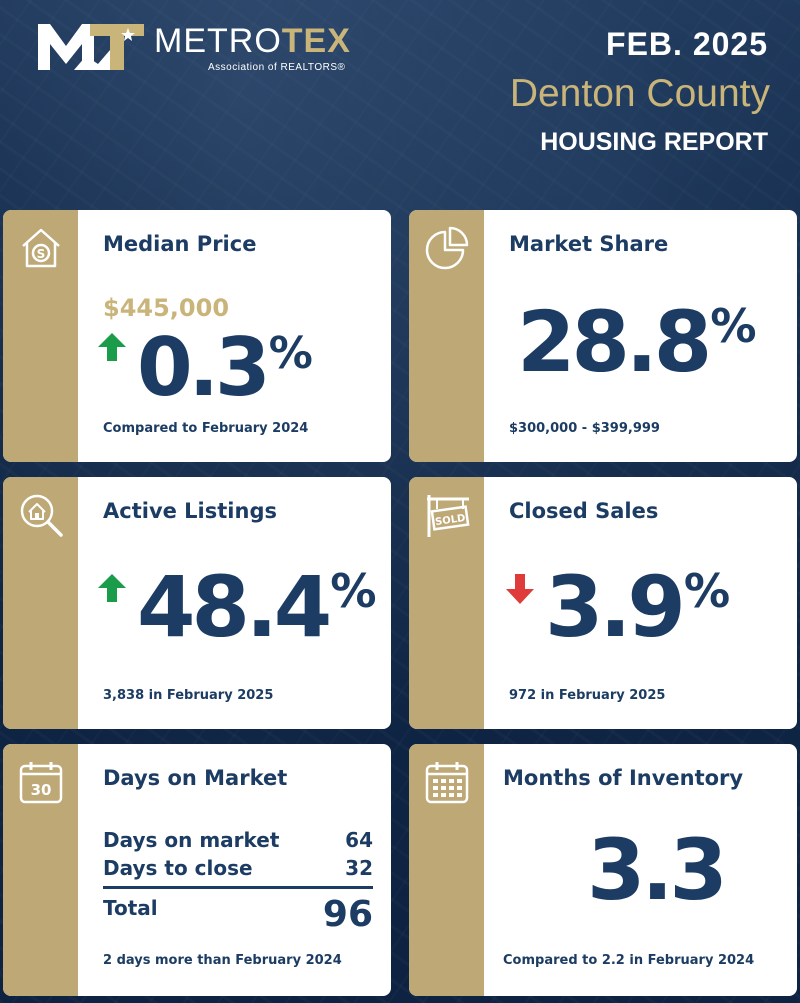 The height and width of the screenshot is (1003, 800). What do you see at coordinates (637, 342) in the screenshot?
I see `market-share-value: 28.8%` at bounding box center [637, 342].